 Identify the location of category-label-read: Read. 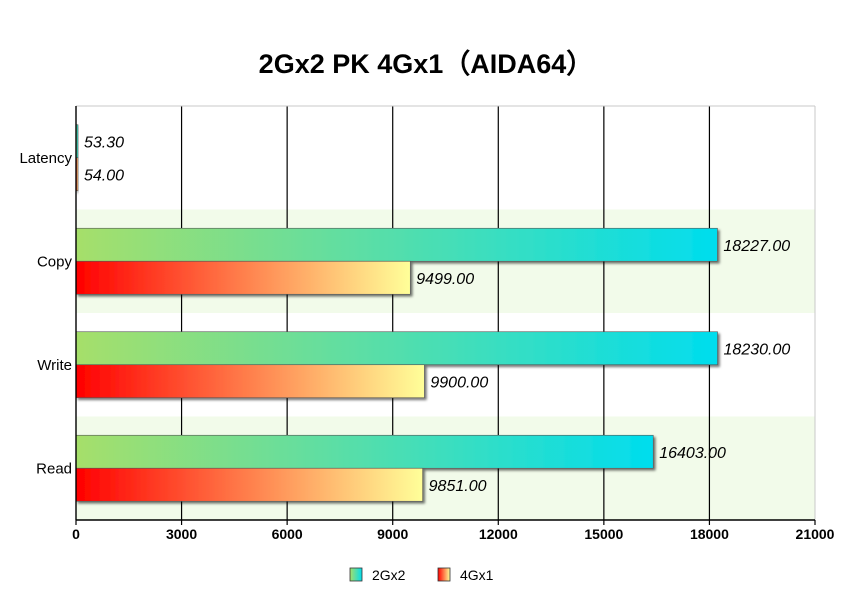
(54, 468).